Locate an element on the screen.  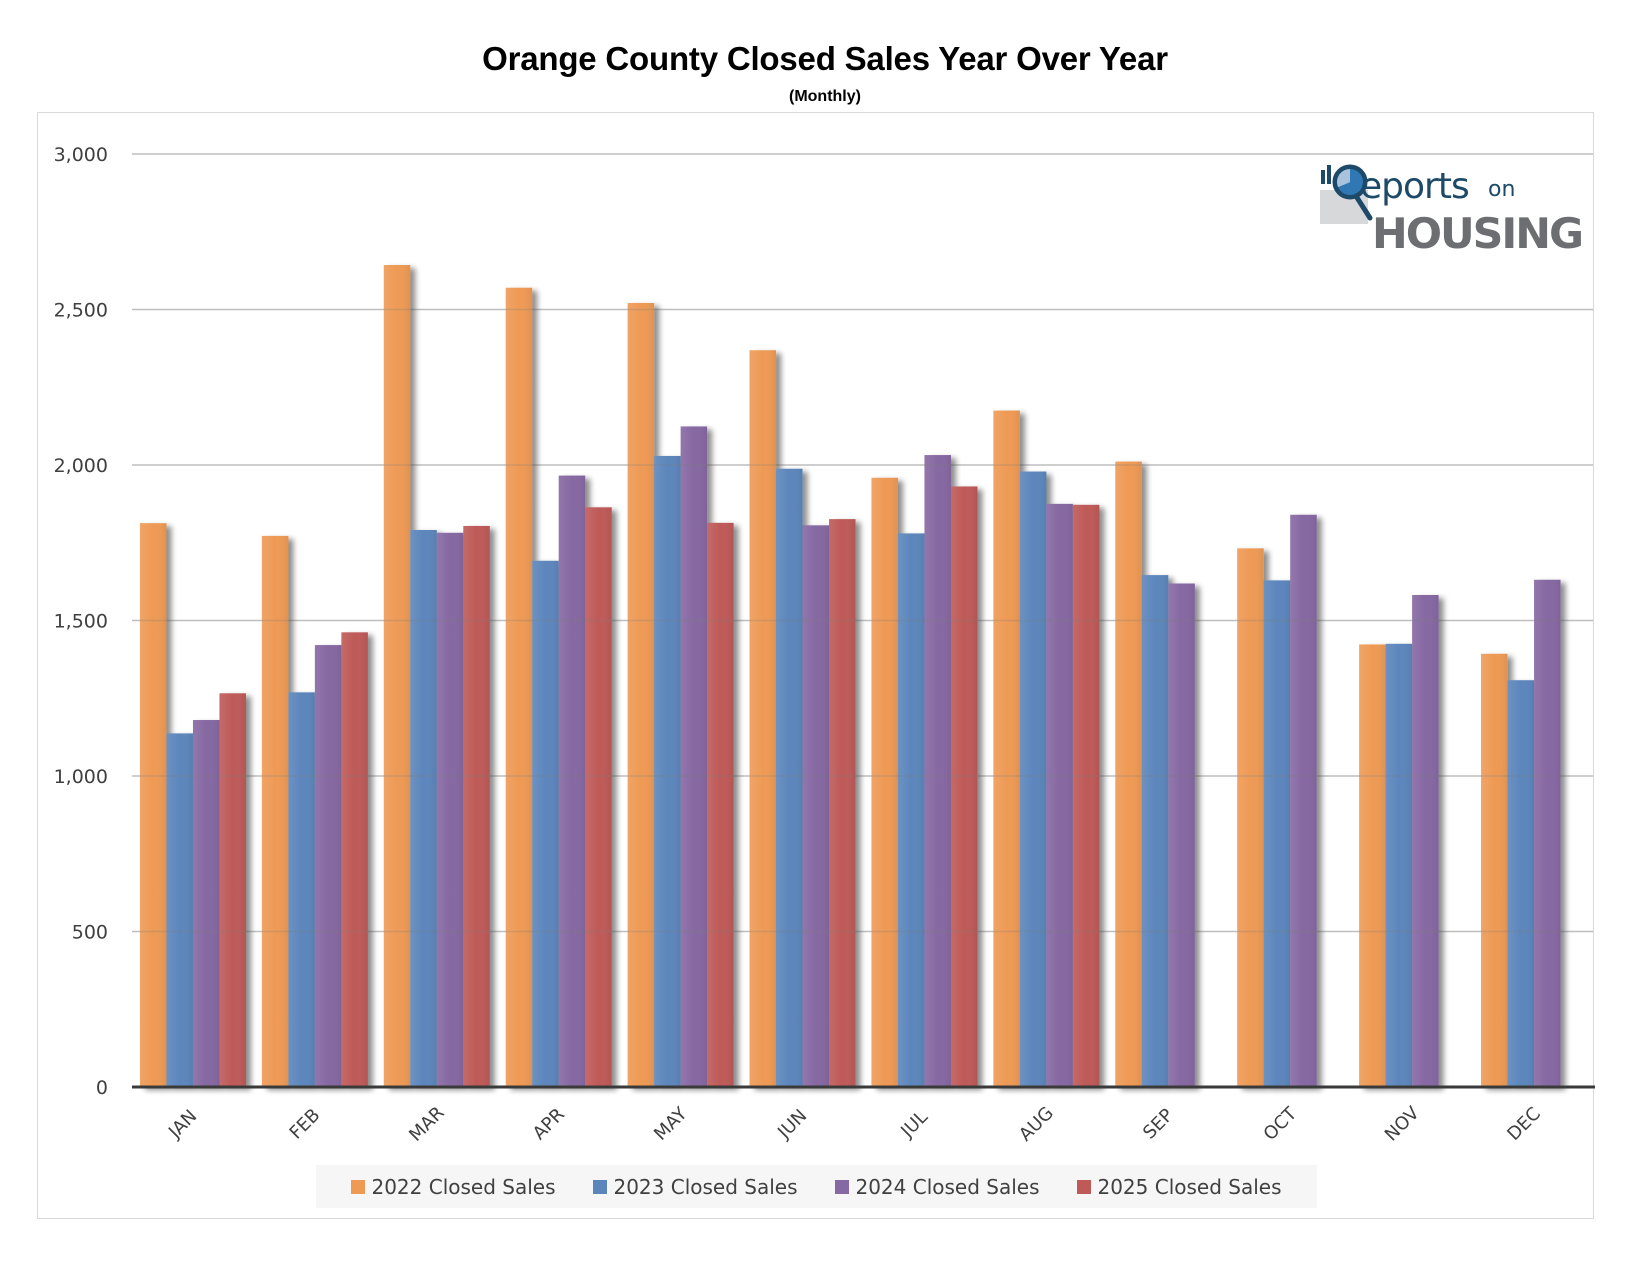
legend-label: 2025 Closed Sales is located at coordinates (1189, 1186).